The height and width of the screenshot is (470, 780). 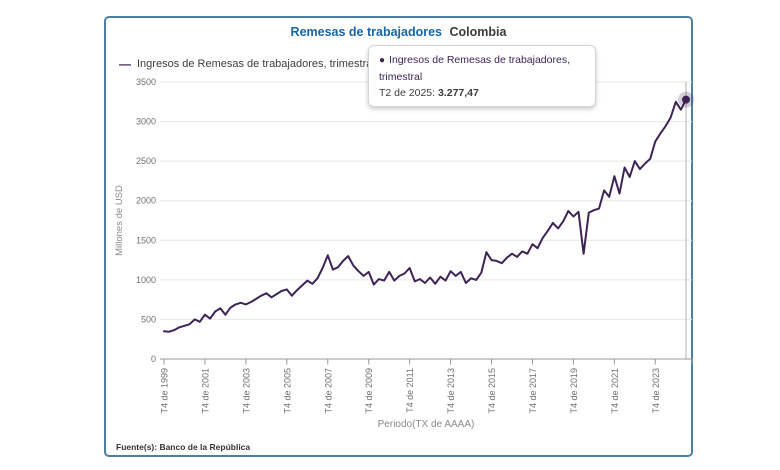 What do you see at coordinates (574, 391) in the screenshot?
I see `x-tick-label: T4 de 2019` at bounding box center [574, 391].